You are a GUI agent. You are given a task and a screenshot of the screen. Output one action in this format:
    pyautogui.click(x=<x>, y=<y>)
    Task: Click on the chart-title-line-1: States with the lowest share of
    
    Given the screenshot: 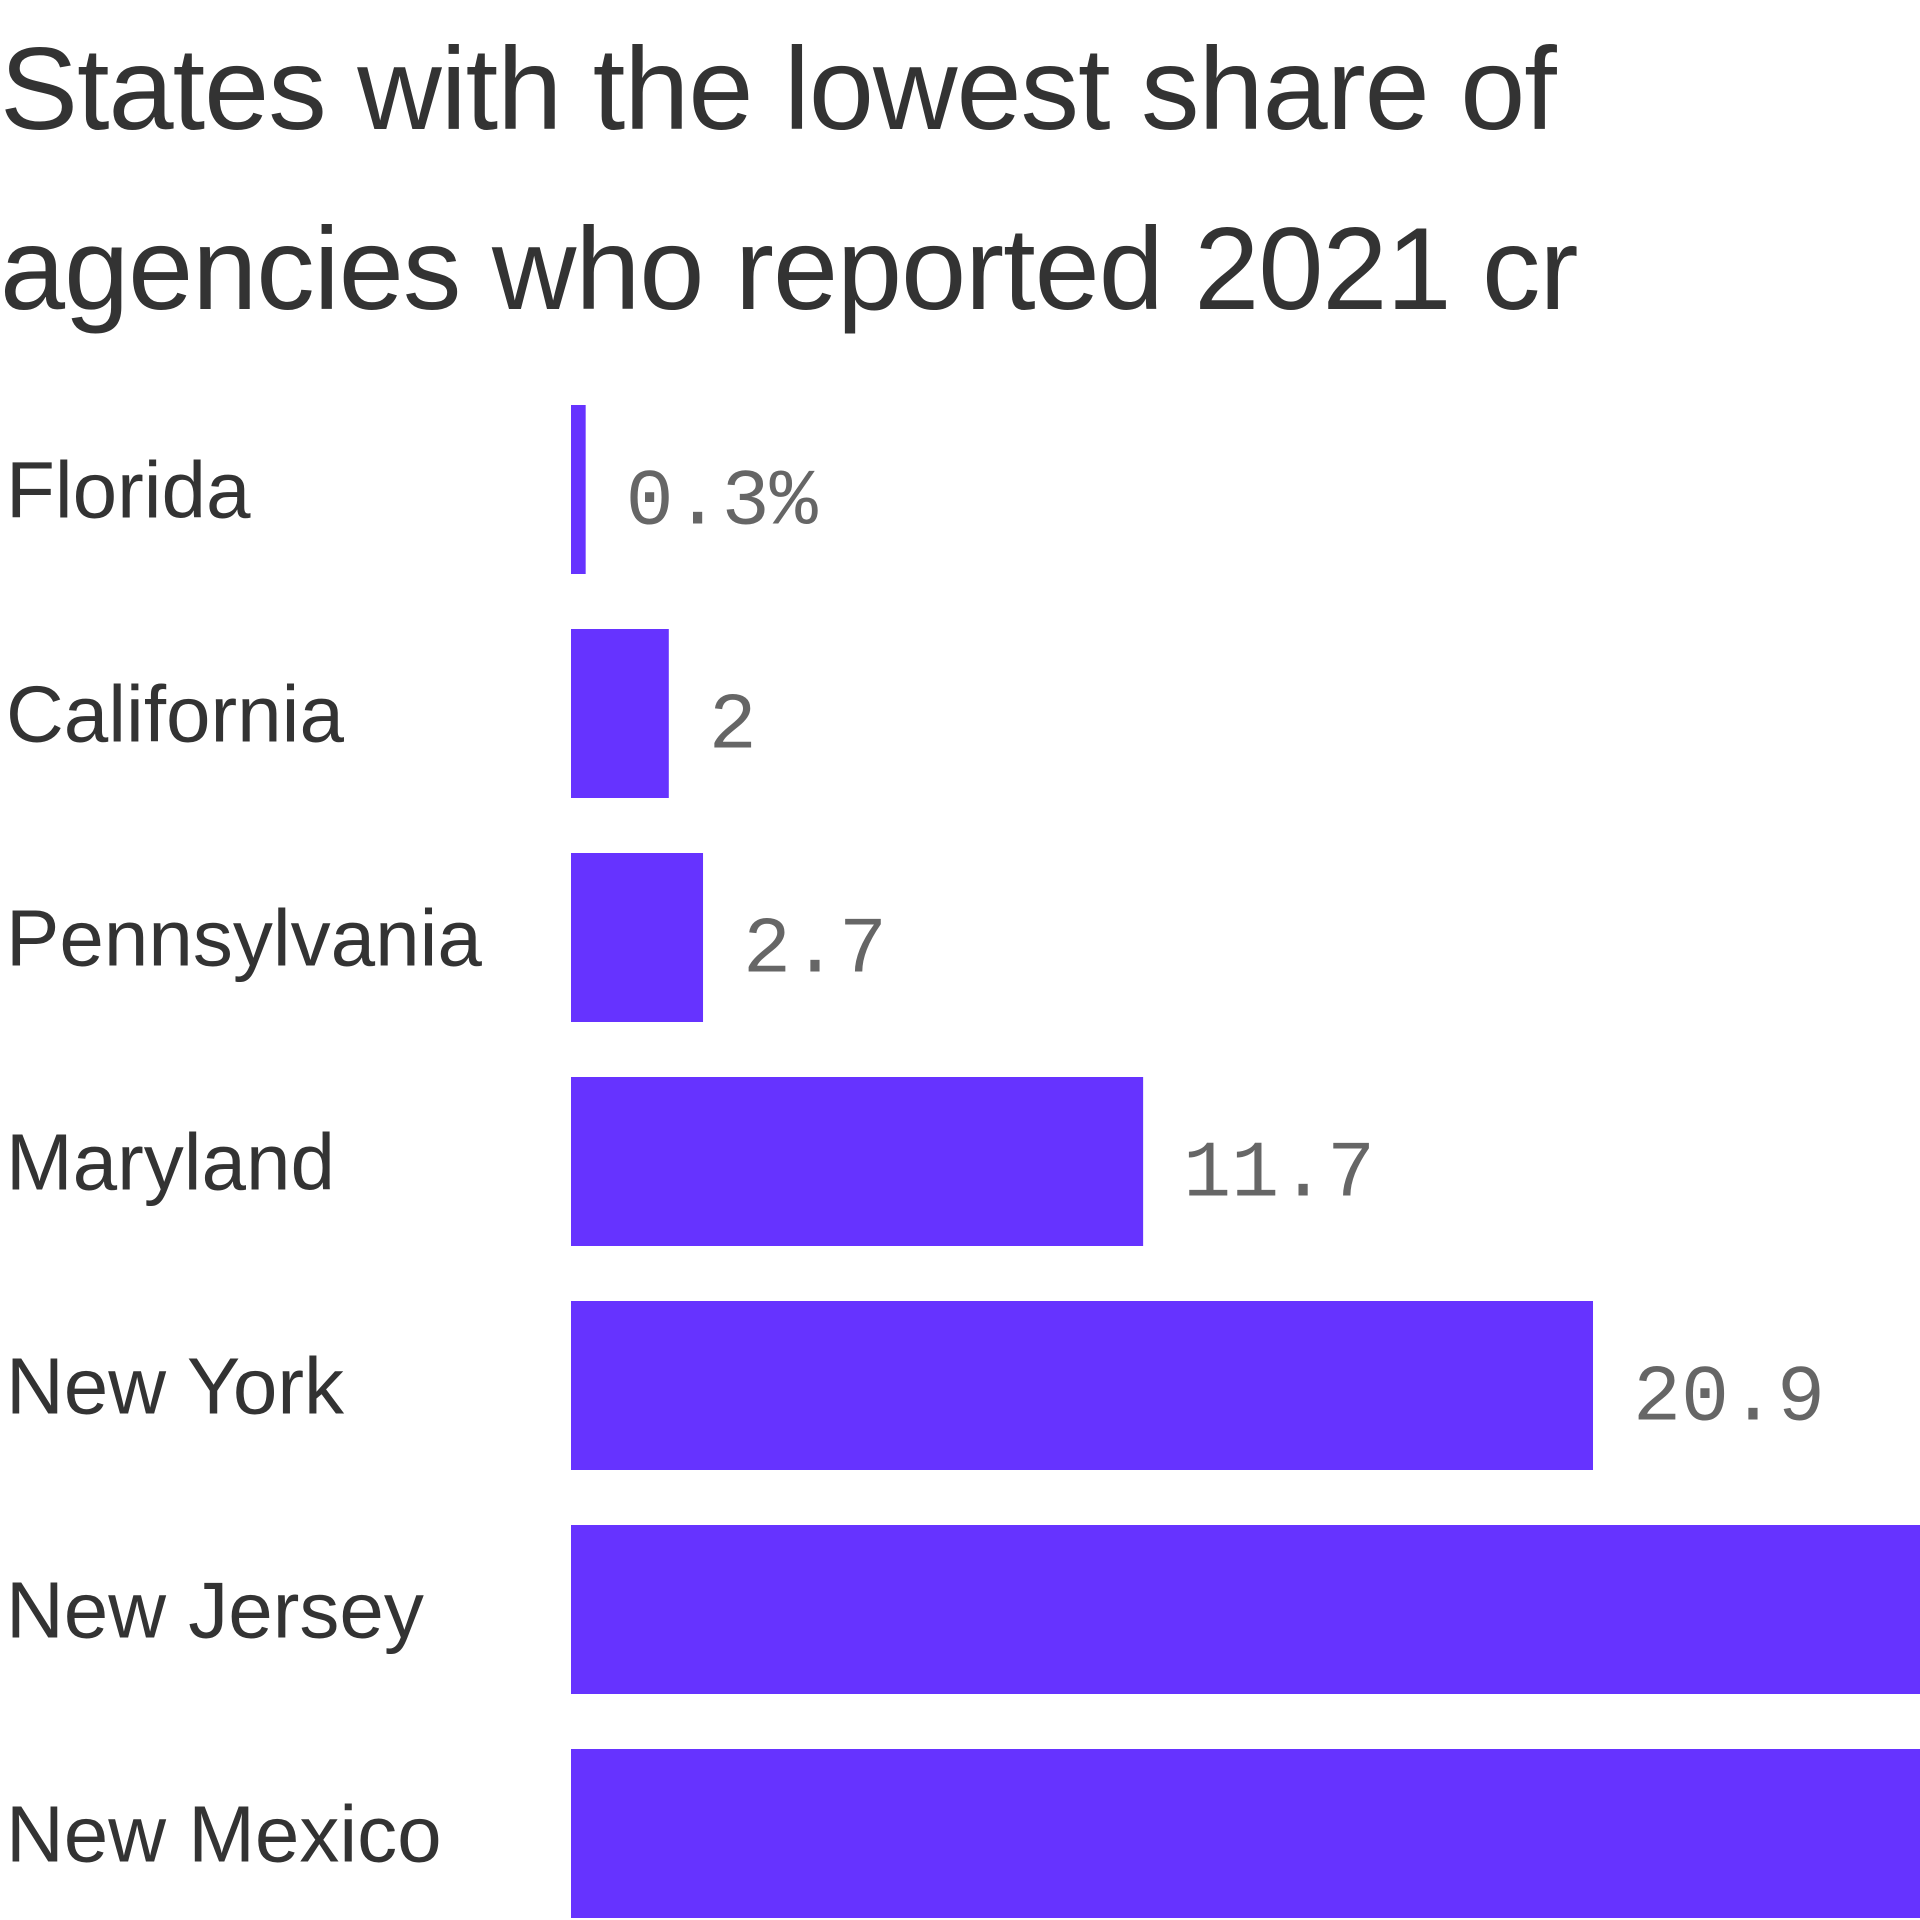 What is the action you would take?
    pyautogui.click(x=778, y=88)
    